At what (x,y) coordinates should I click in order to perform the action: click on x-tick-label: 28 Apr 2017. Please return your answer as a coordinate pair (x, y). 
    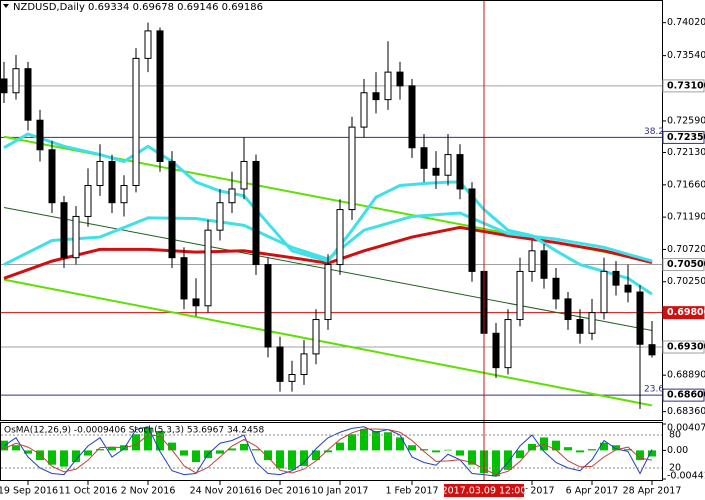
    Looking at the image, I should click on (652, 491).